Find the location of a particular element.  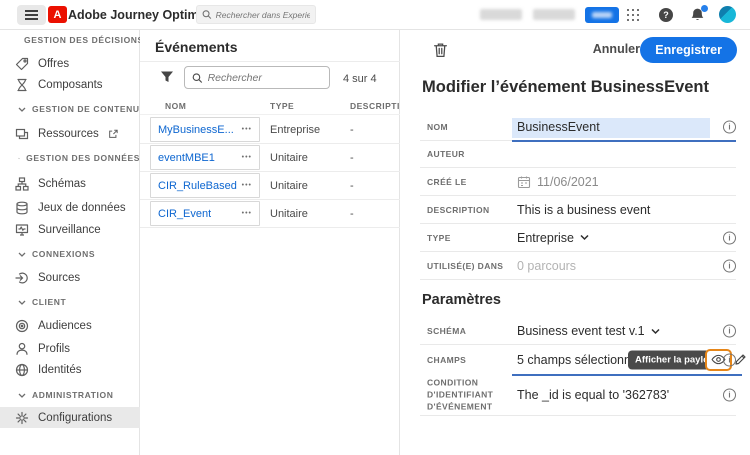

sidebar-section-connexions: CONNEXIONS is located at coordinates (70, 254).